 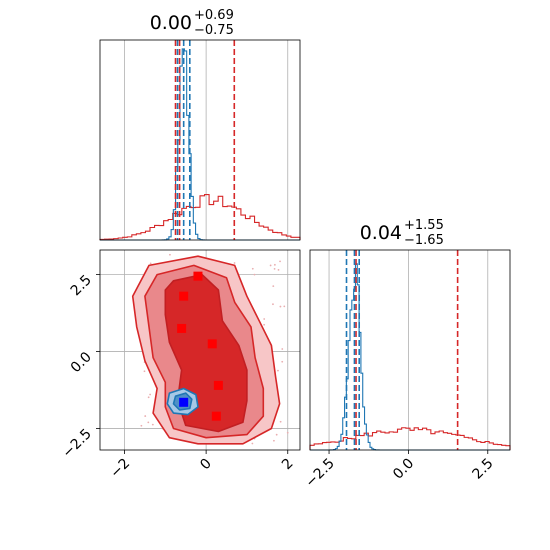 What do you see at coordinates (483, 469) in the screenshot?
I see `x-tick-label: 2.5` at bounding box center [483, 469].